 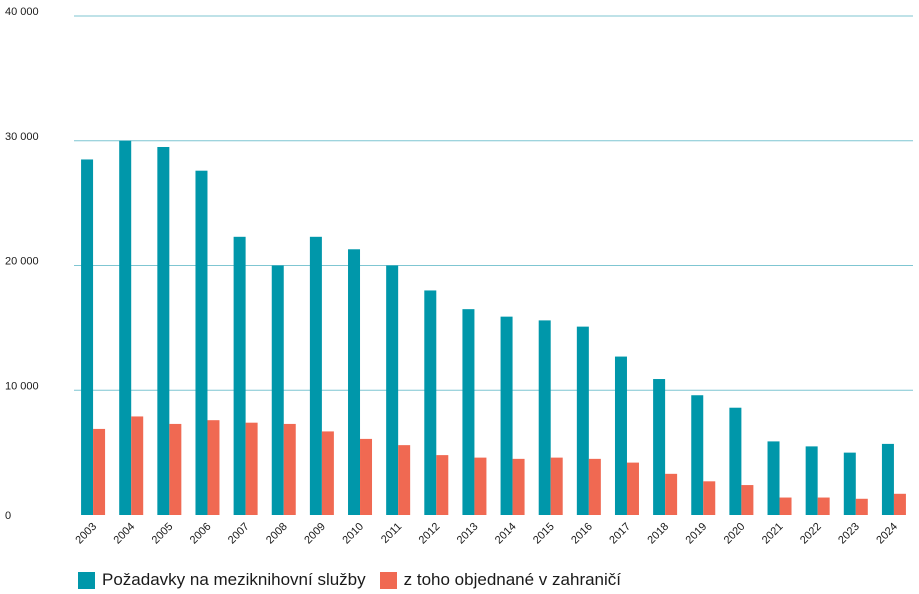 What do you see at coordinates (887, 534) in the screenshot?
I see `x-tick-label: 2024` at bounding box center [887, 534].